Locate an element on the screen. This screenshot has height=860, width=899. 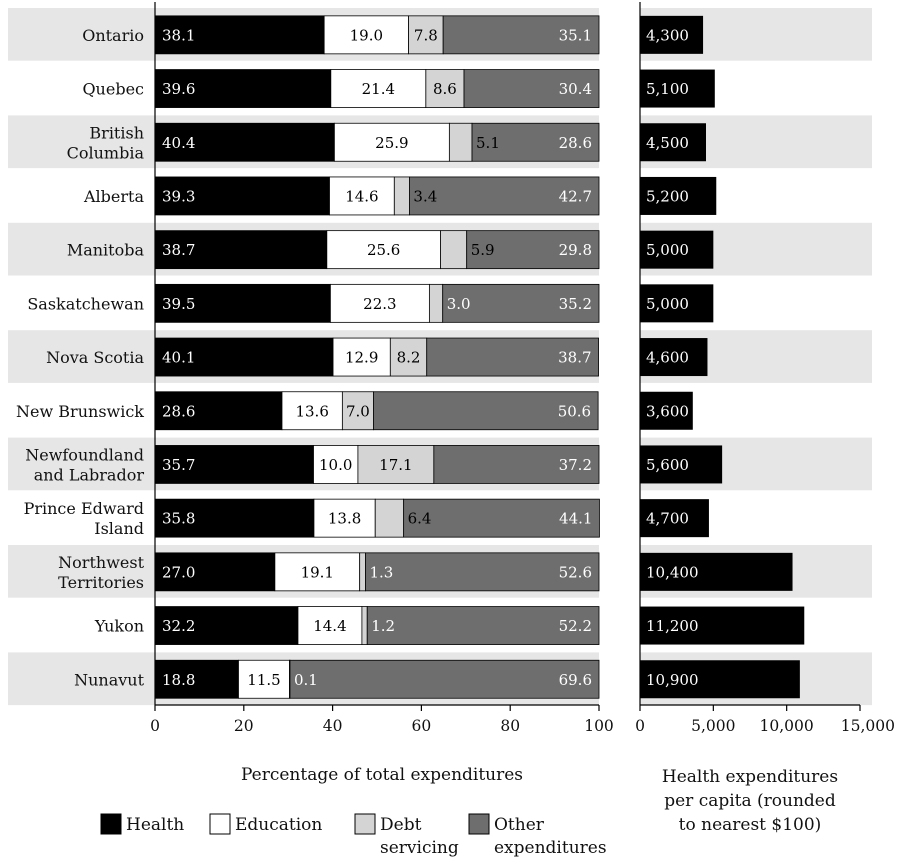
province-label-line: British is located at coordinates (116, 132).